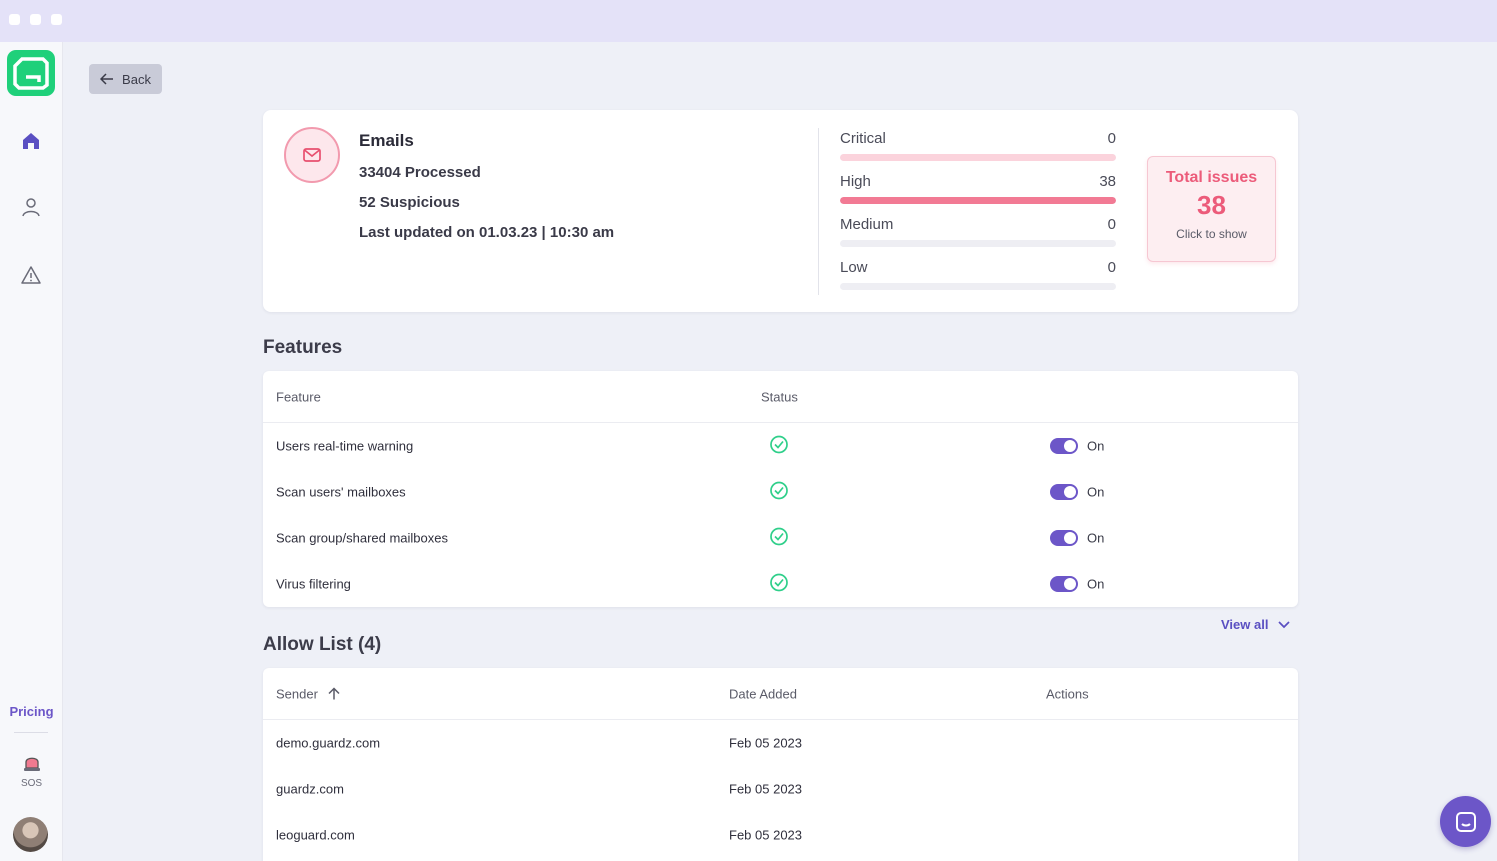 This screenshot has width=1497, height=861. Describe the element at coordinates (1067, 693) in the screenshot. I see `col-actions: Actions` at that location.